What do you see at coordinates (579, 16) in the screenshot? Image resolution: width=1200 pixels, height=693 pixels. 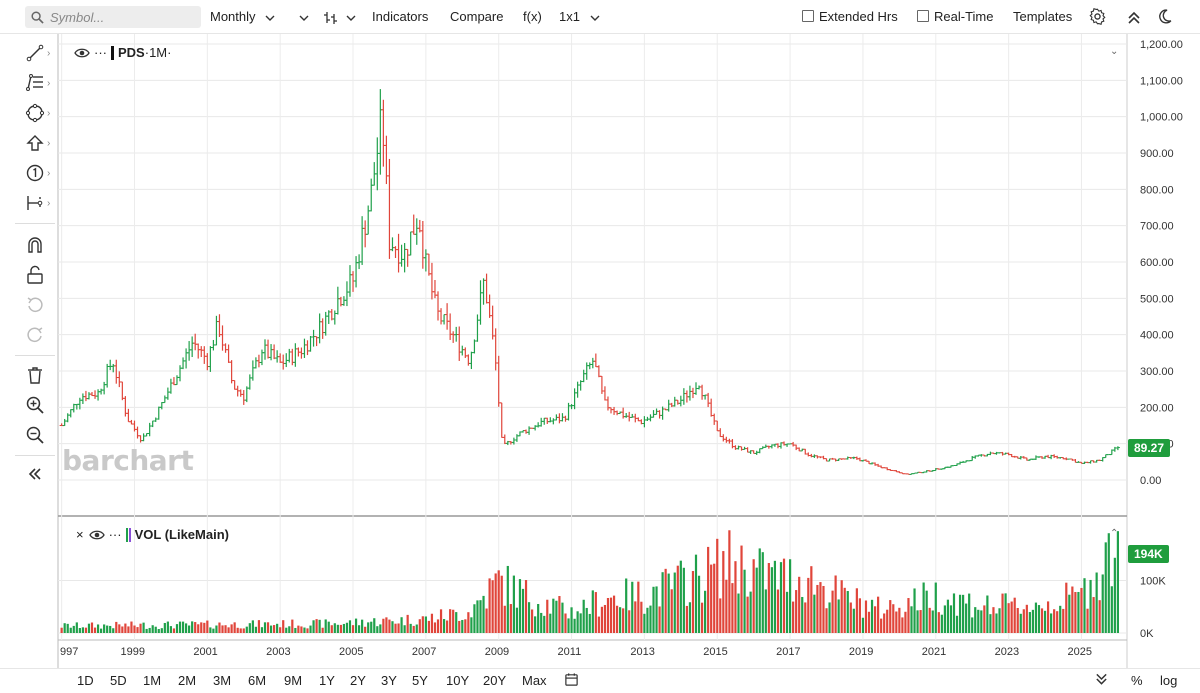 I see `layout-dropdown: 1x1` at bounding box center [579, 16].